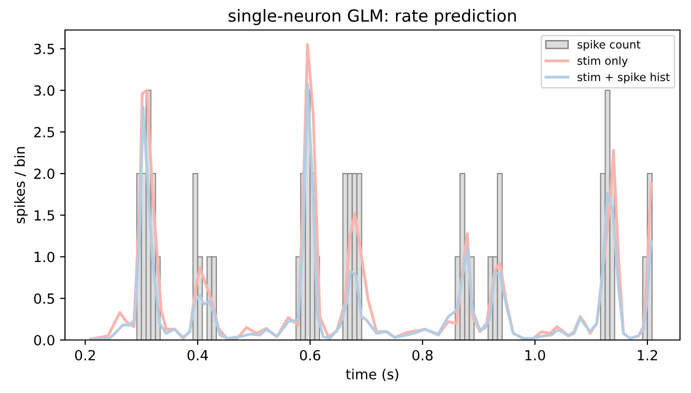  What do you see at coordinates (44, 132) in the screenshot?
I see `y-tick-label: 2.5` at bounding box center [44, 132].